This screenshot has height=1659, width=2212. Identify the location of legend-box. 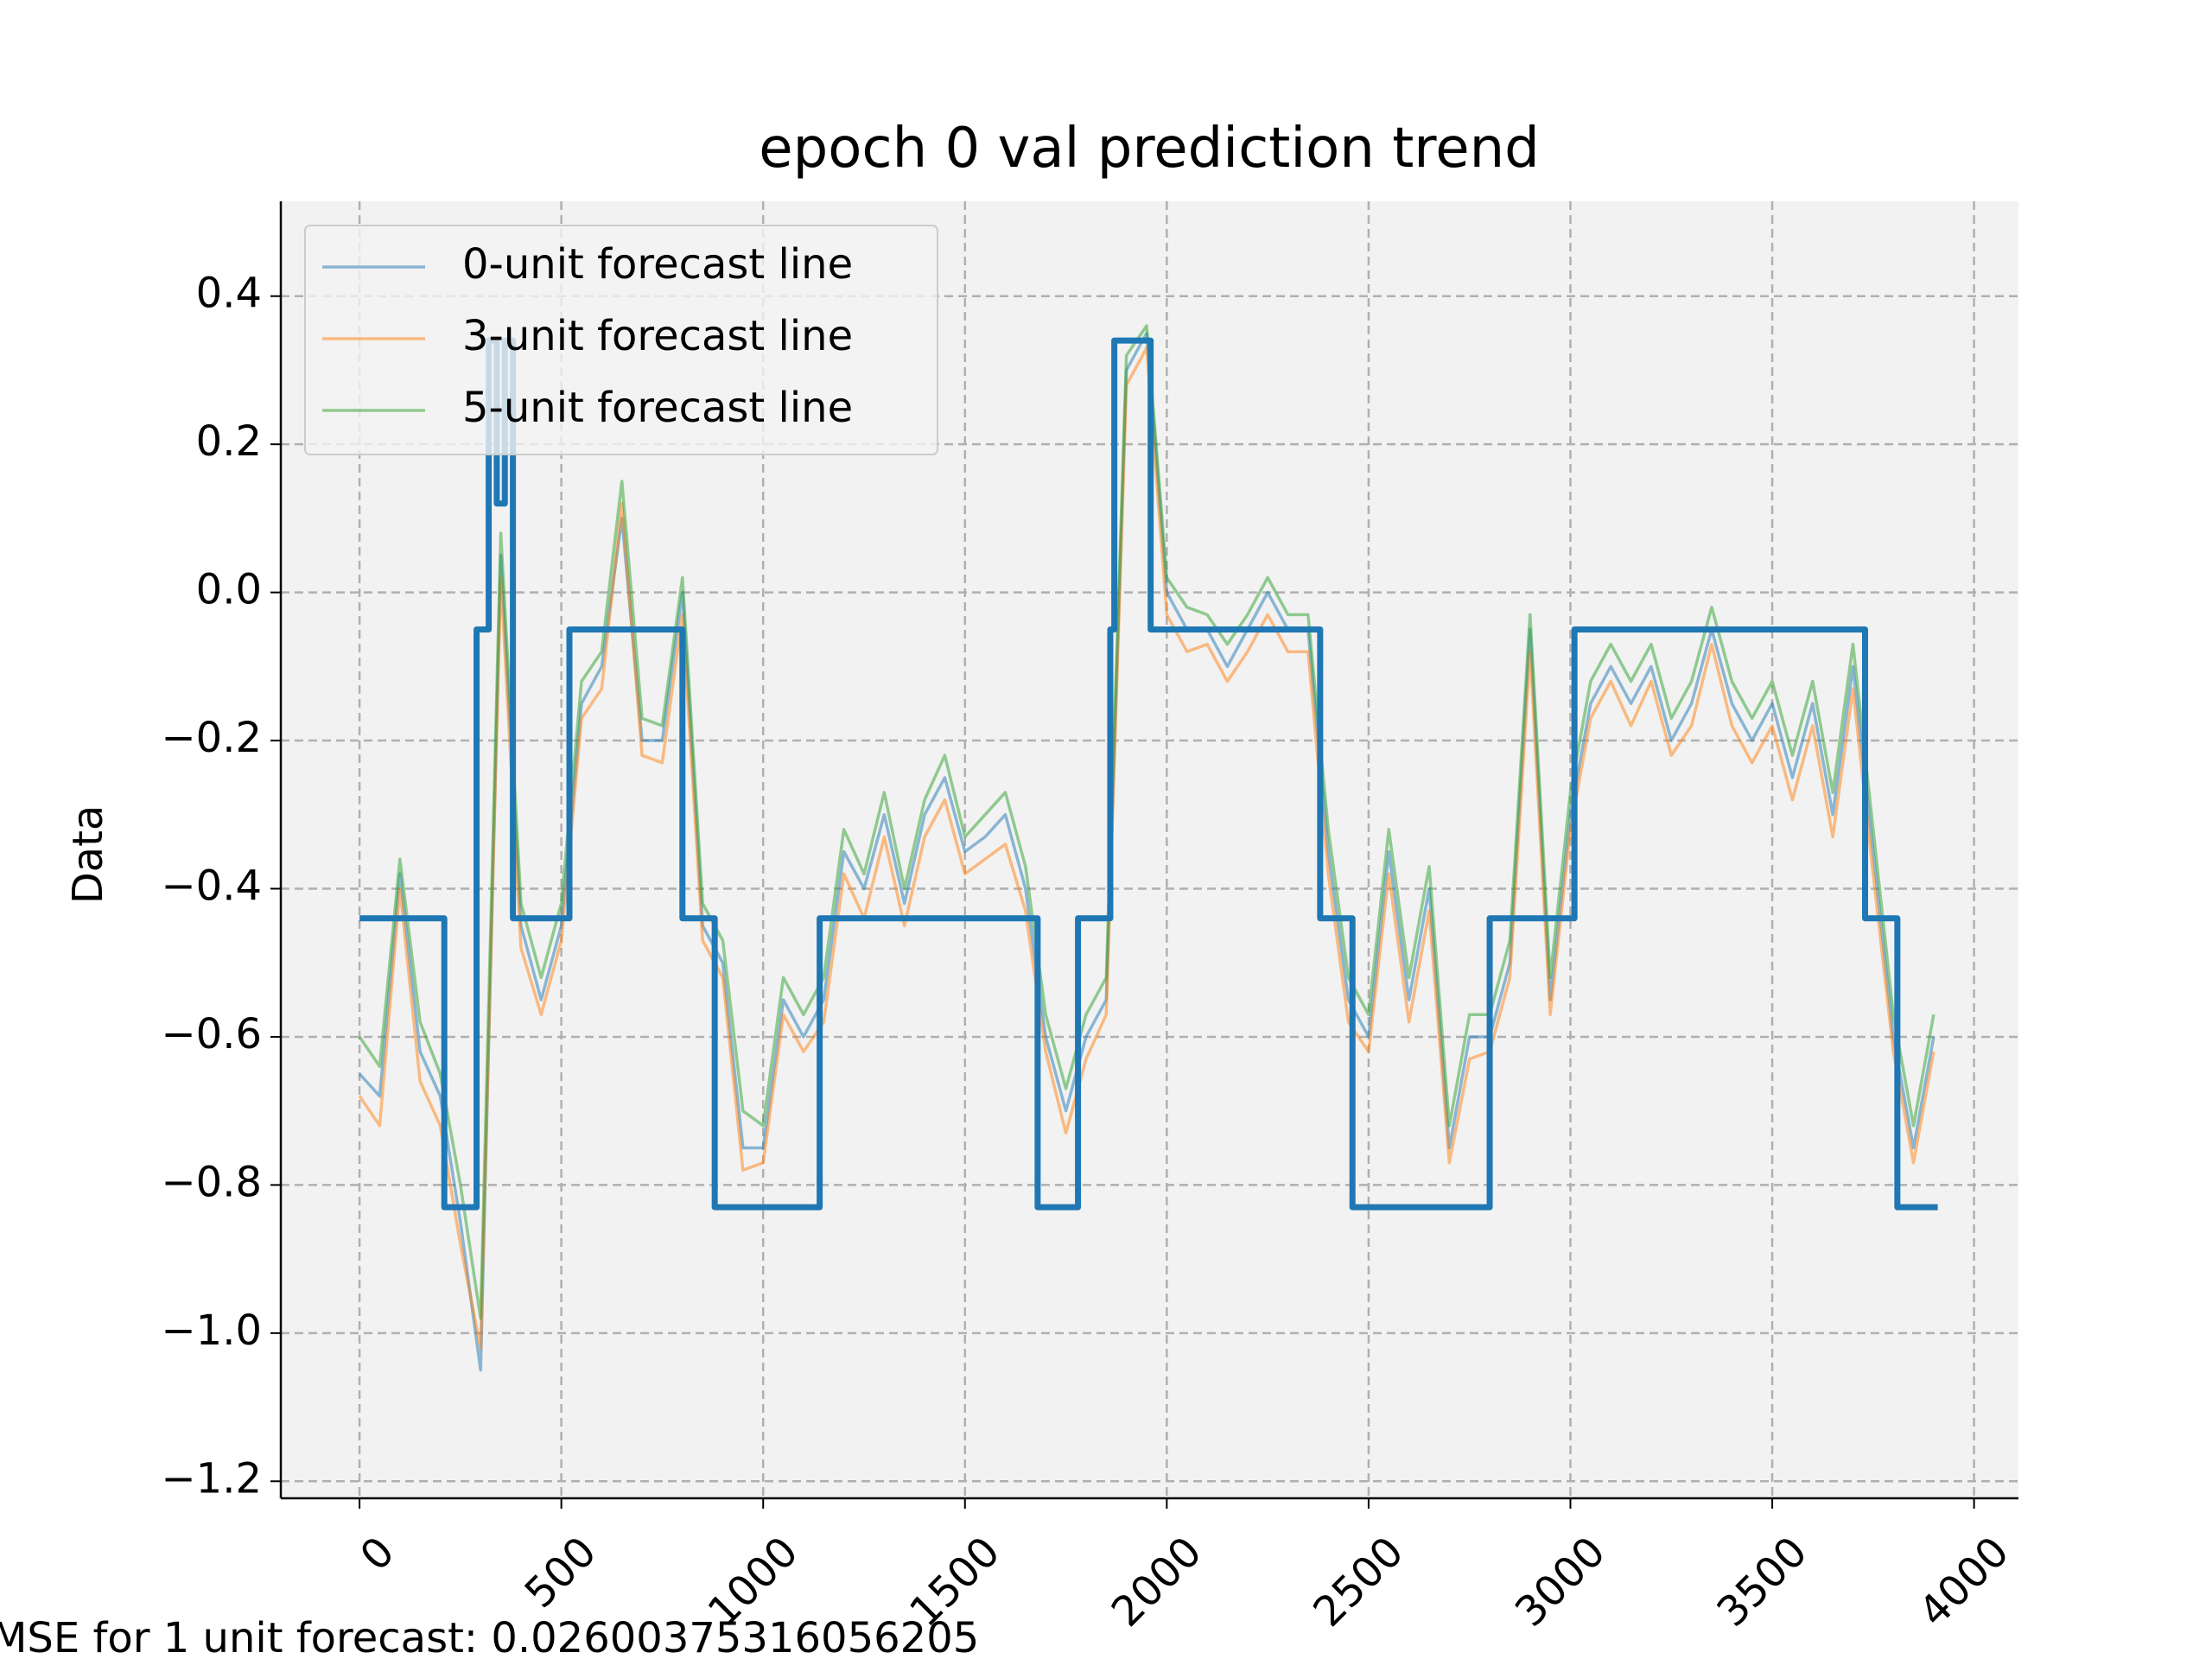
(621, 340).